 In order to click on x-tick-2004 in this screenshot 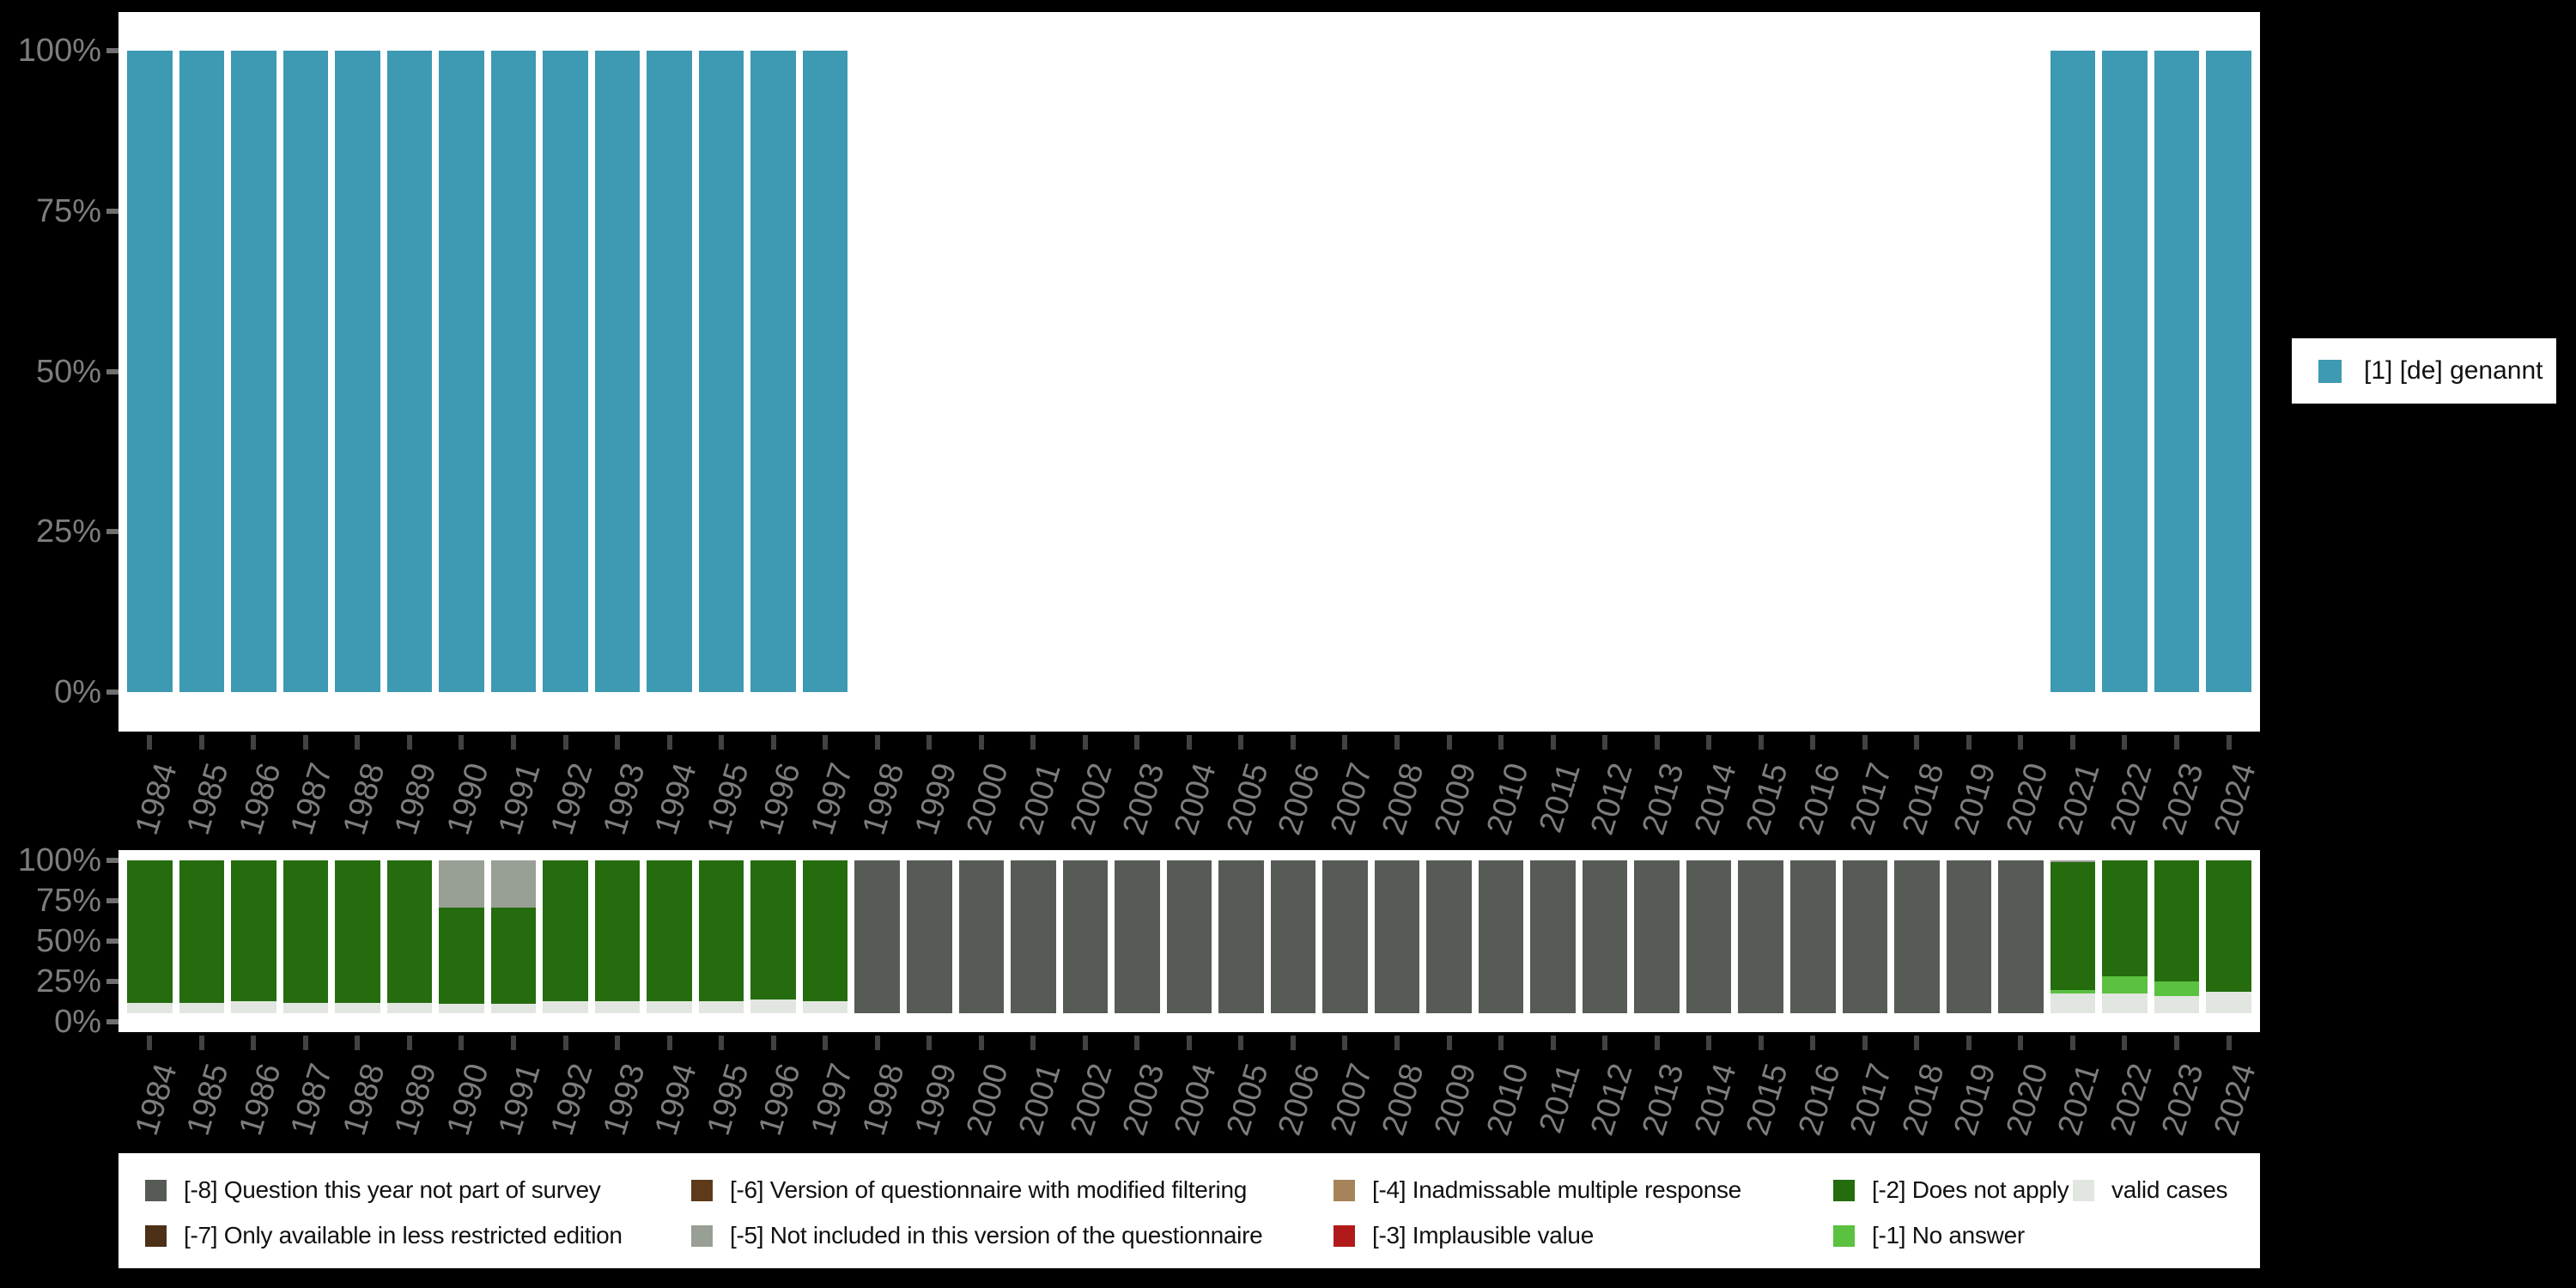, I will do `click(1189, 742)`.